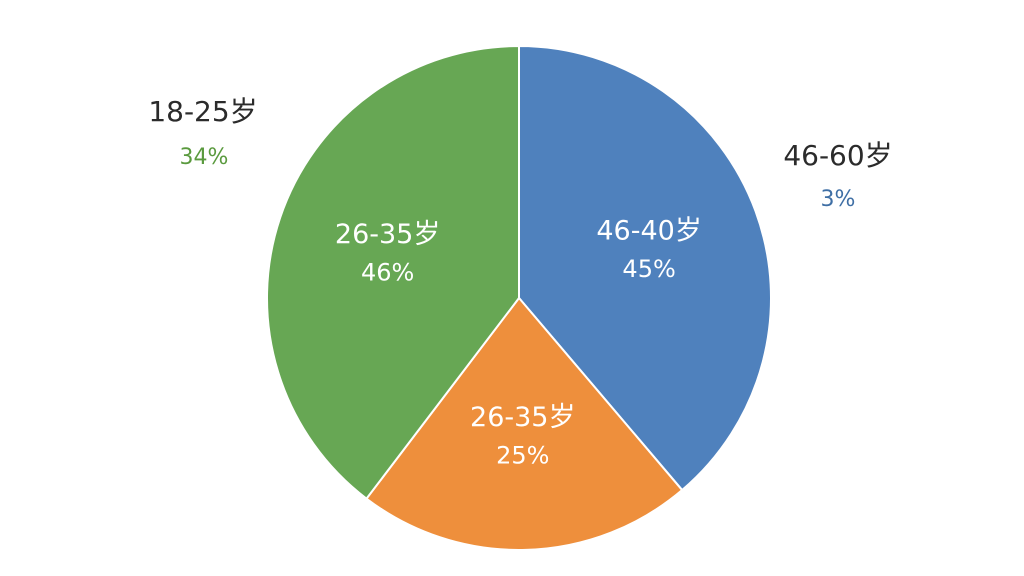 Image resolution: width=1024 pixels, height=576 pixels. Describe the element at coordinates (202, 111) in the screenshot. I see `annotation-label: 18-25岁` at that location.